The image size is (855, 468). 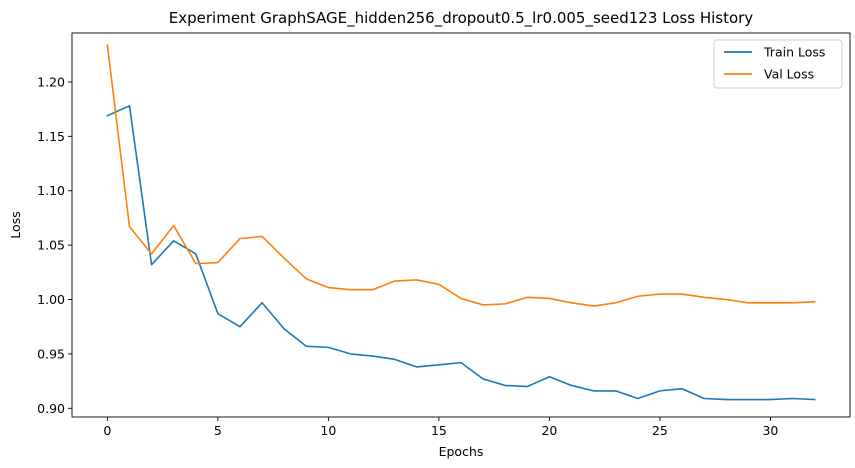 What do you see at coordinates (15, 224) in the screenshot?
I see `y-axis-label: Loss` at bounding box center [15, 224].